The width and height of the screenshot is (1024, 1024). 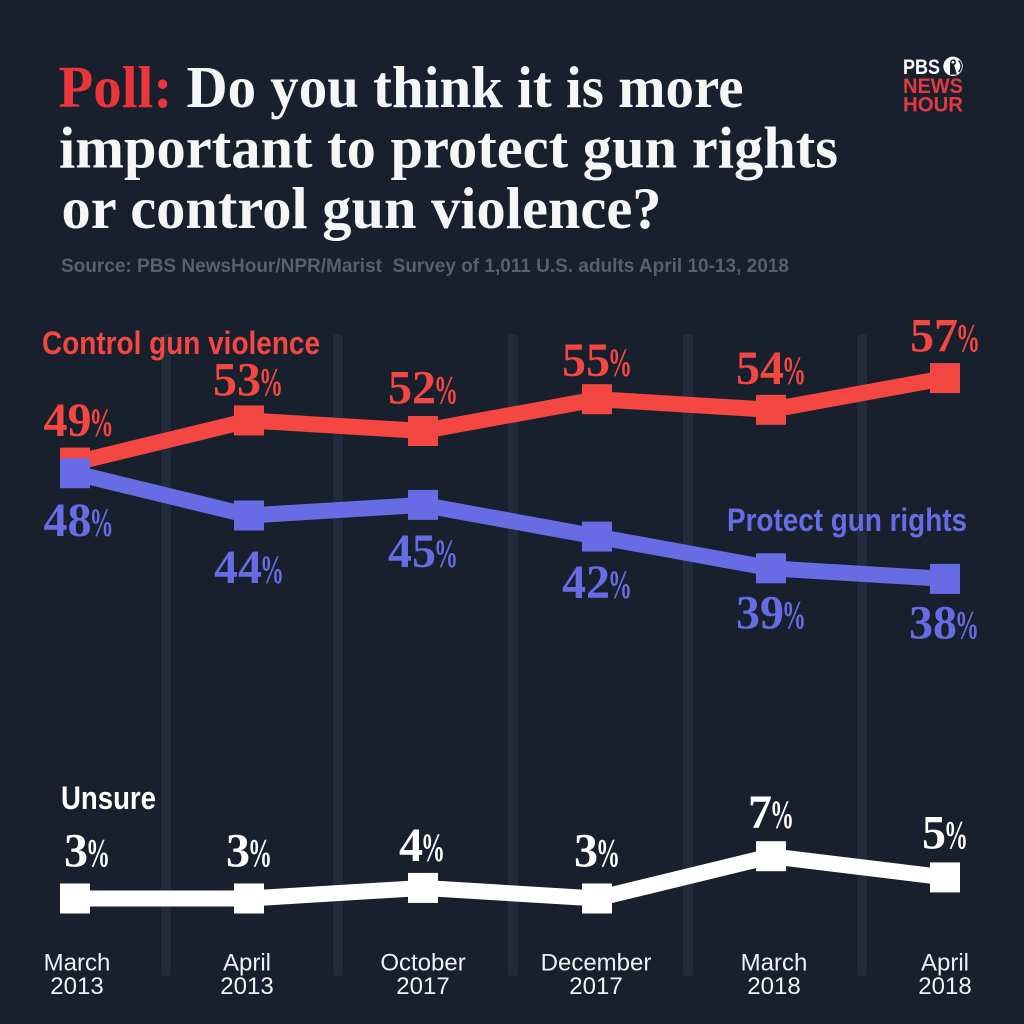 I want to click on svg-text: December, so click(x=596, y=963).